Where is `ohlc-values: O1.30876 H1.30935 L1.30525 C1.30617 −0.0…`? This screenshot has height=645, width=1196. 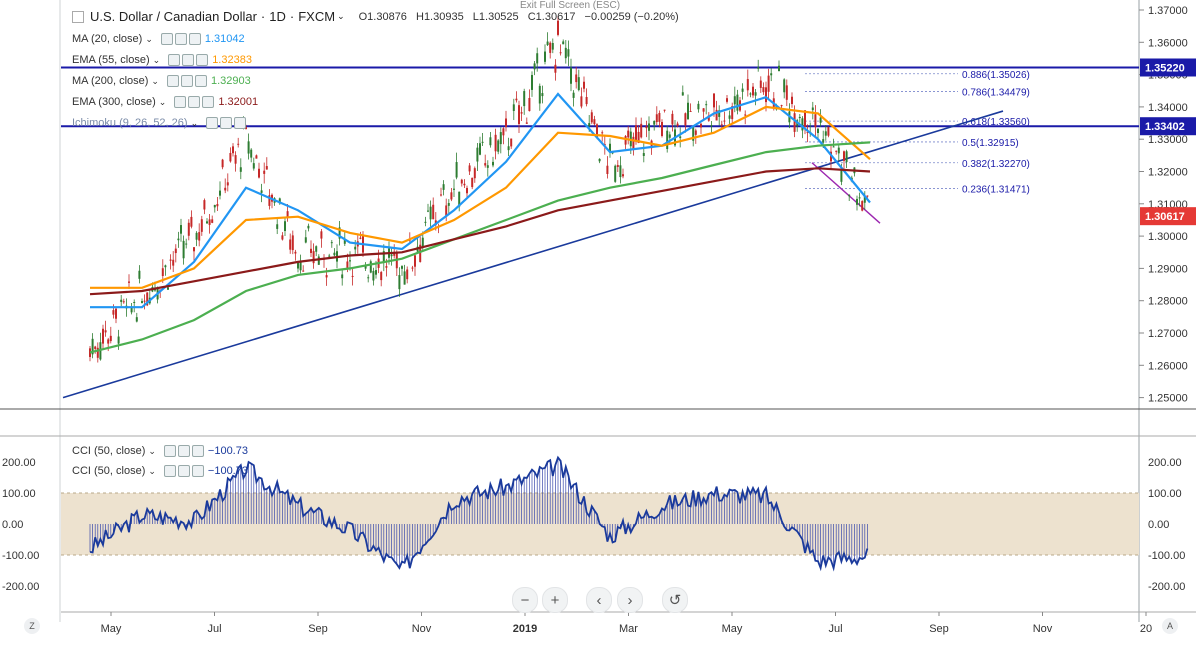
ohlc-values: O1.30876 H1.30935 L1.30525 C1.30617 −0.0… is located at coordinates (522, 17).